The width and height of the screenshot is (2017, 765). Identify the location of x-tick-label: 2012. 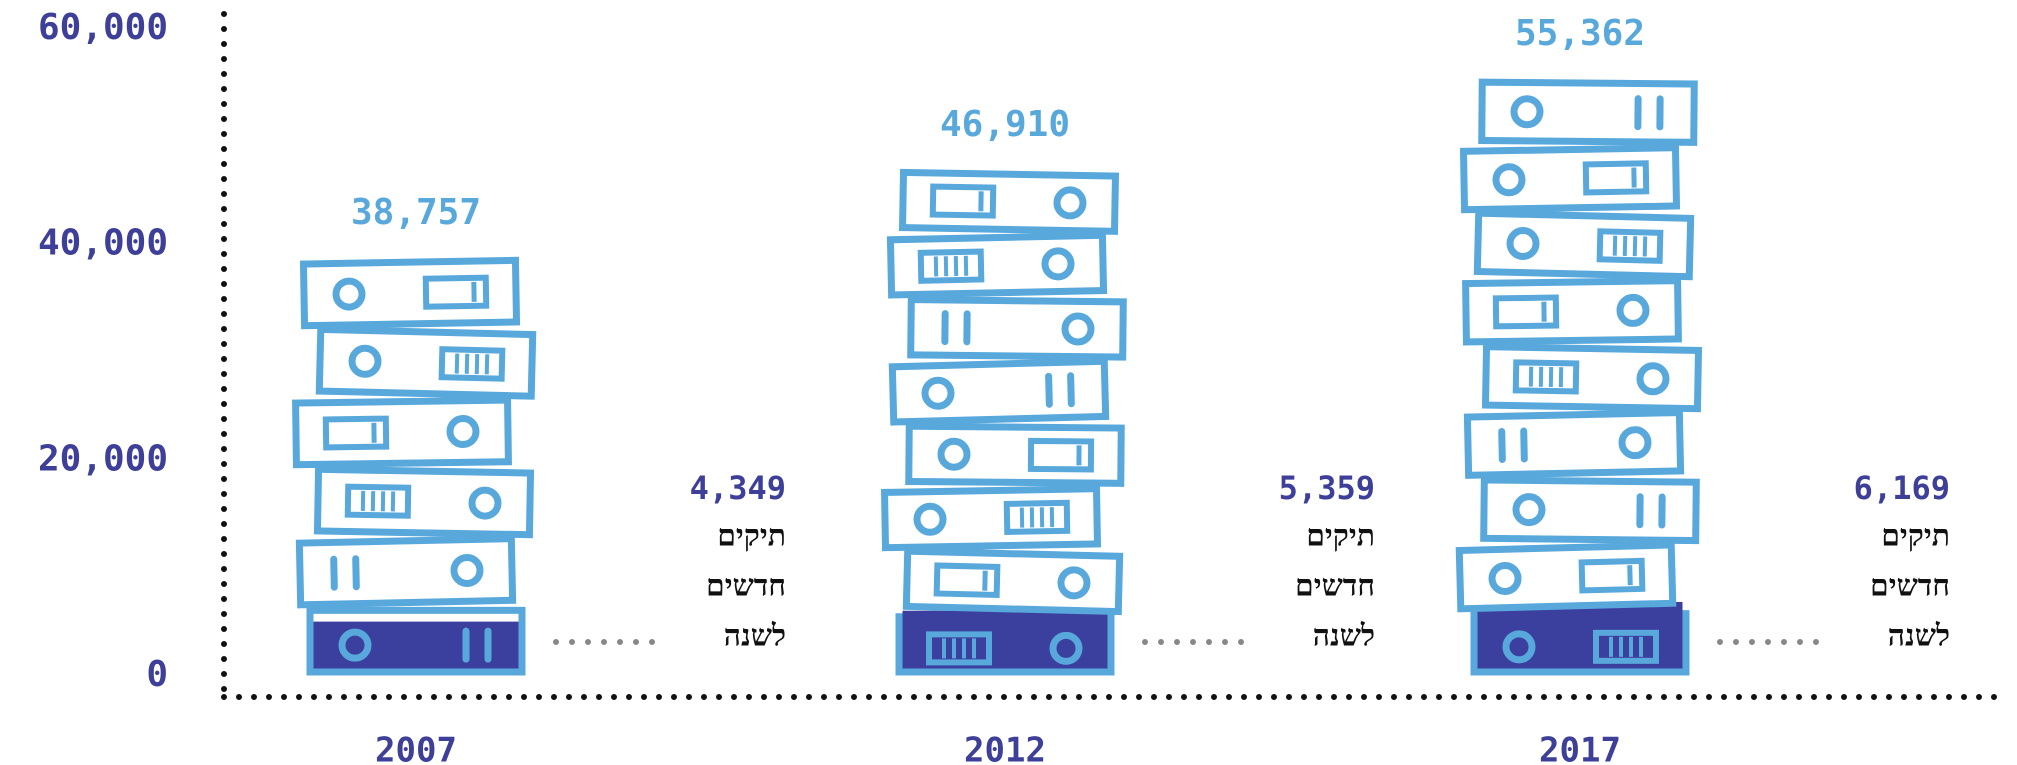
(1005, 748).